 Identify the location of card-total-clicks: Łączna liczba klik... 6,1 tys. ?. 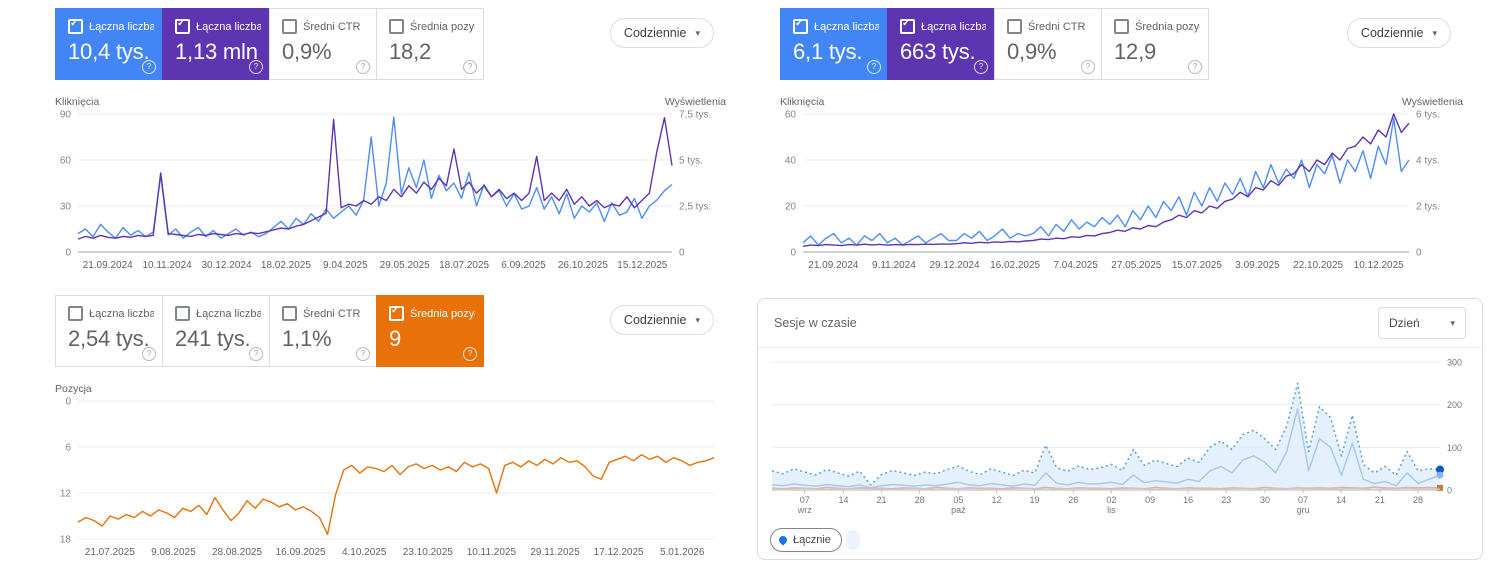
(834, 44).